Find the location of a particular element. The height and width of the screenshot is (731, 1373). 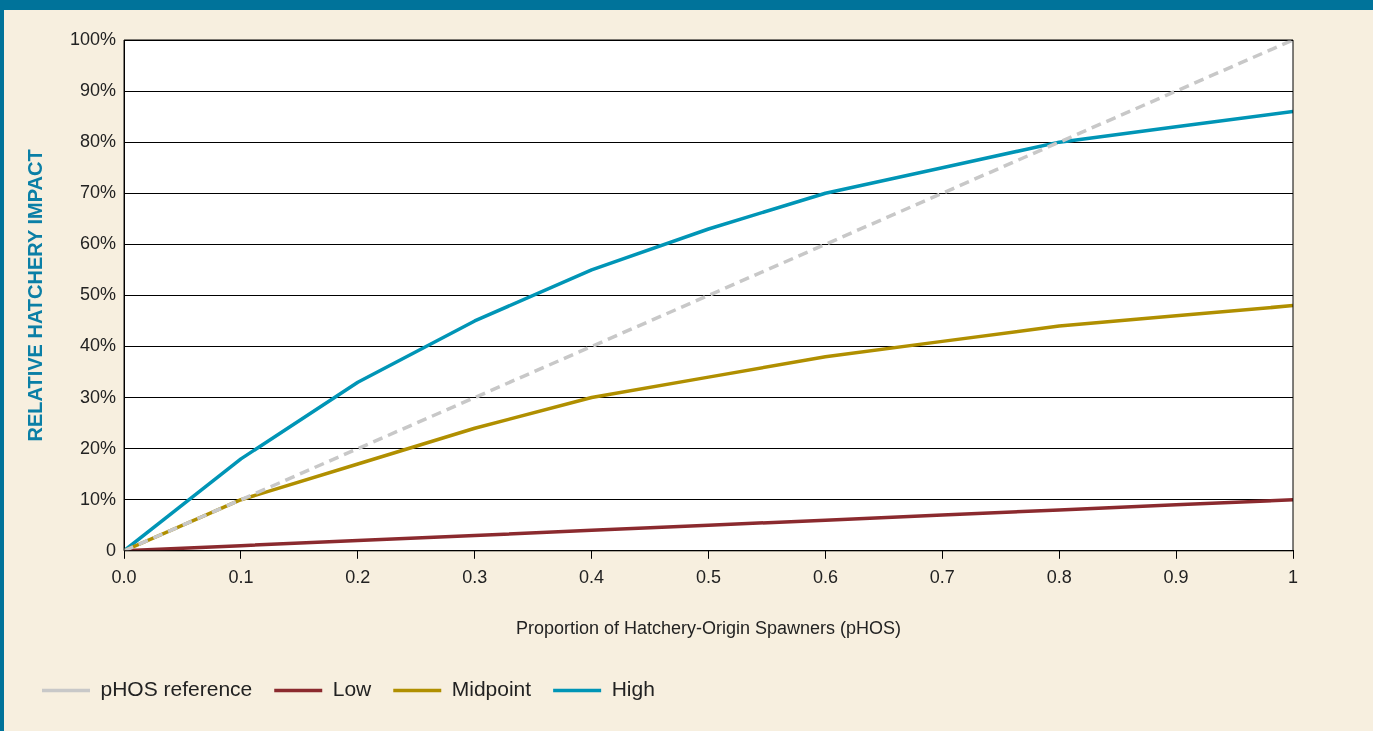

x-tick-label: 0.6 is located at coordinates (825, 576).